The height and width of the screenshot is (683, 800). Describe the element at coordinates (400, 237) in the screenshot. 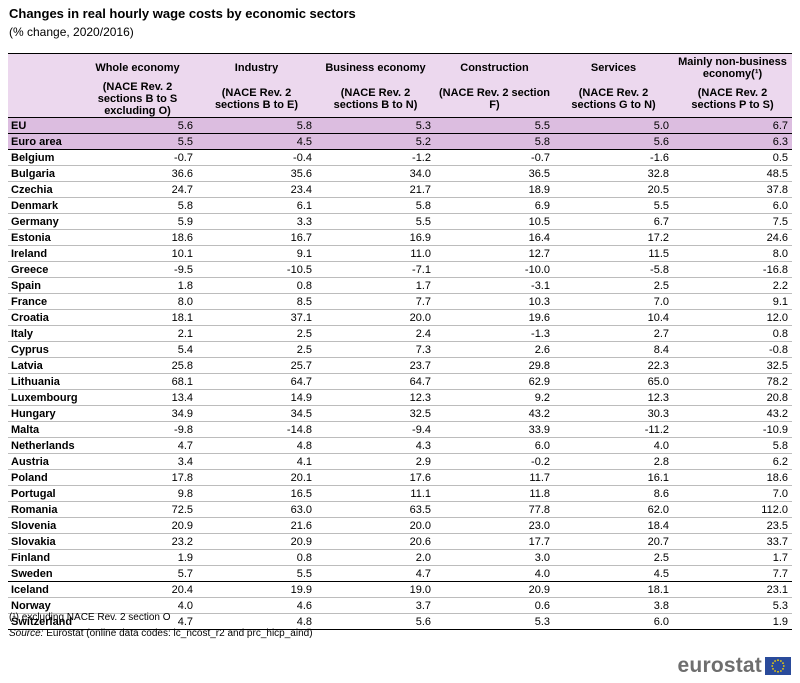

I see `table-row: Estonia 18.6 16.7 16.9 16.4 17.2 24.6` at that location.